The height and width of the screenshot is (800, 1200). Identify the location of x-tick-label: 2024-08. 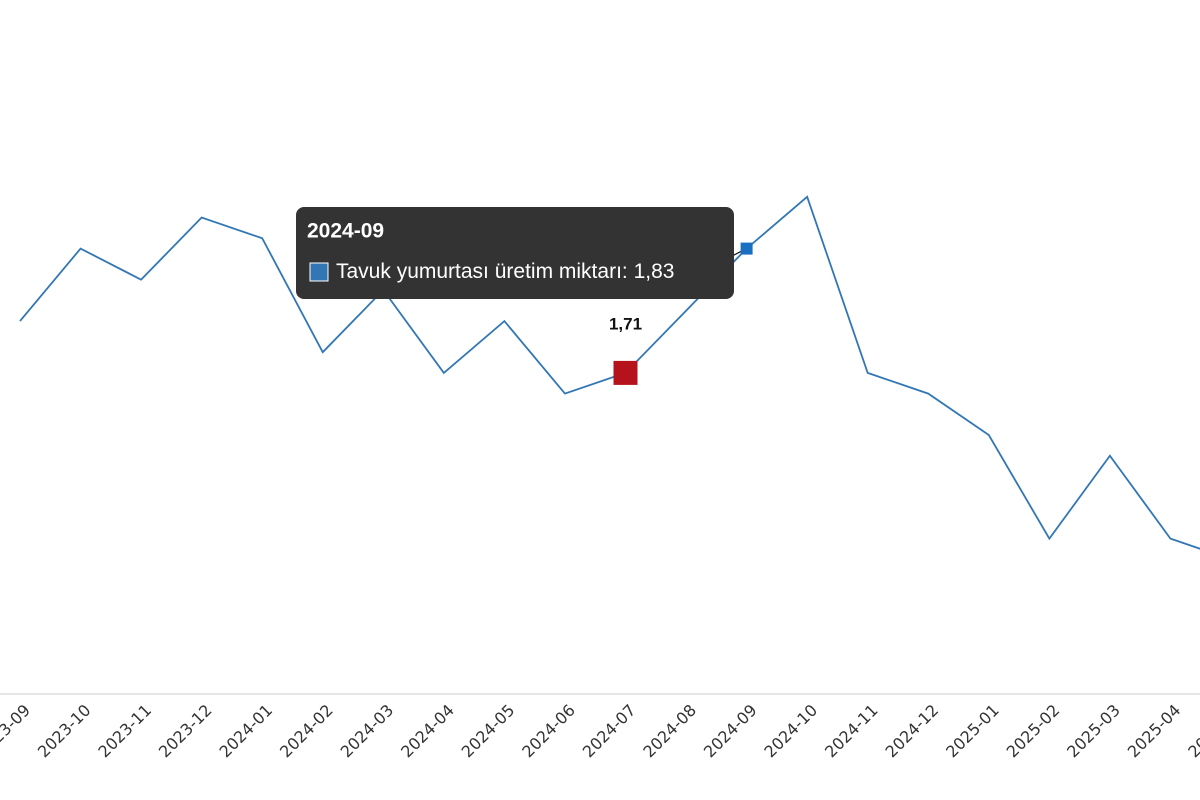
(669, 731).